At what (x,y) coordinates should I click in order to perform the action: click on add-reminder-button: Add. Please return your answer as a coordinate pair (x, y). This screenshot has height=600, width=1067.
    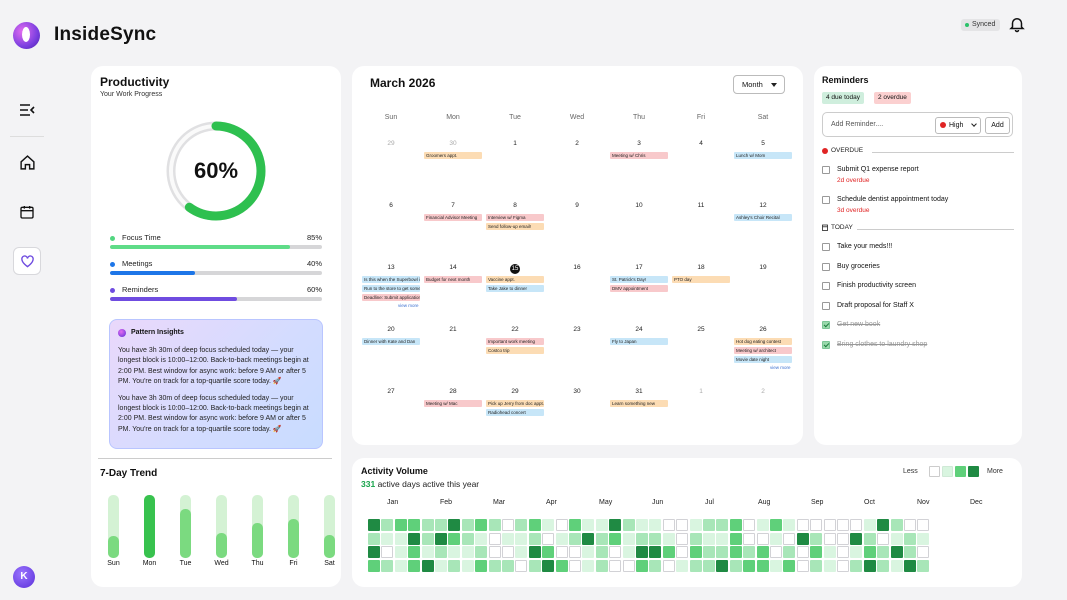
    Looking at the image, I should click on (997, 125).